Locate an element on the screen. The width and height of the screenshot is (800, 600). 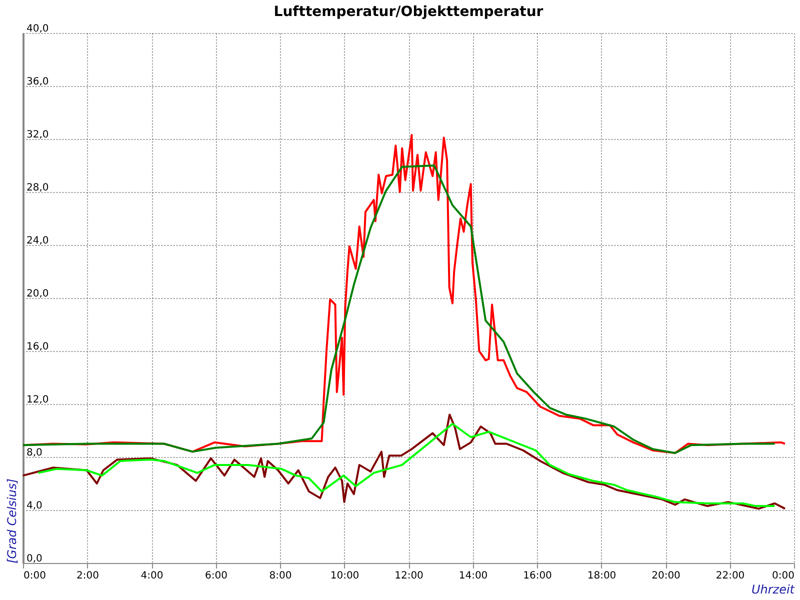
y-tick-label: 12,0 is located at coordinates (37, 400).